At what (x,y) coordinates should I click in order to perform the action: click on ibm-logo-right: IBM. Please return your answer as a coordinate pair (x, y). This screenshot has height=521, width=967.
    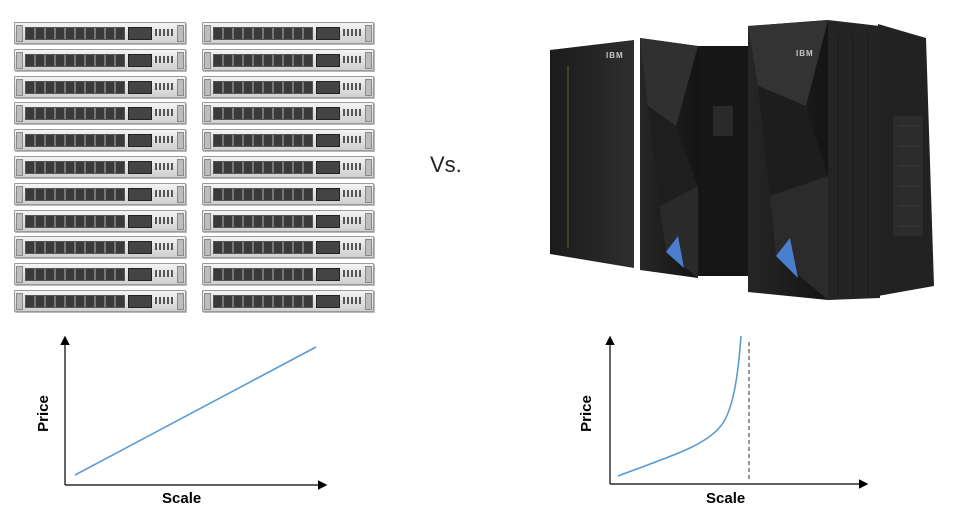
    Looking at the image, I should click on (805, 53).